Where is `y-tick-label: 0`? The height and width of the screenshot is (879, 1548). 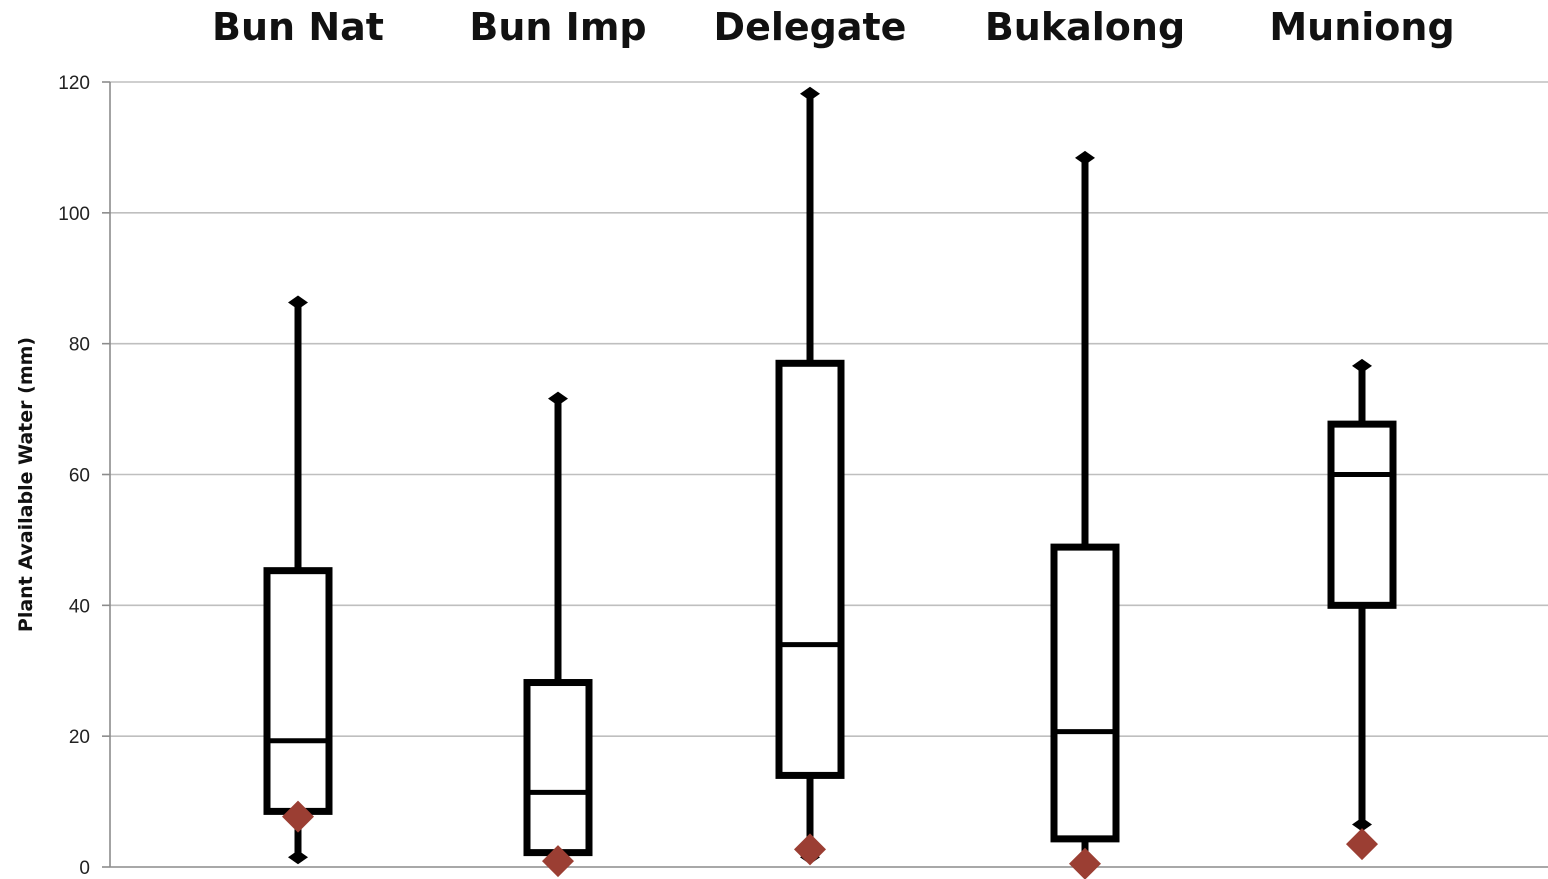 y-tick-label: 0 is located at coordinates (84, 868).